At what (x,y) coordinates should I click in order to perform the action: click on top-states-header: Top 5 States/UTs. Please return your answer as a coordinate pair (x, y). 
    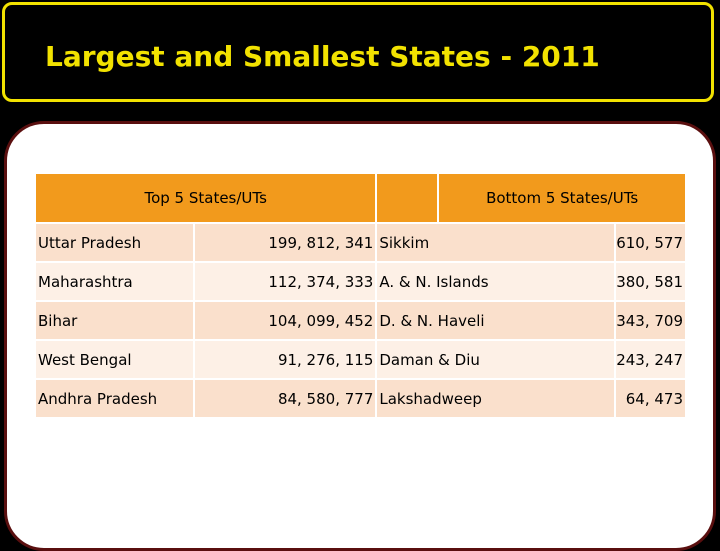
    Looking at the image, I should click on (207, 198).